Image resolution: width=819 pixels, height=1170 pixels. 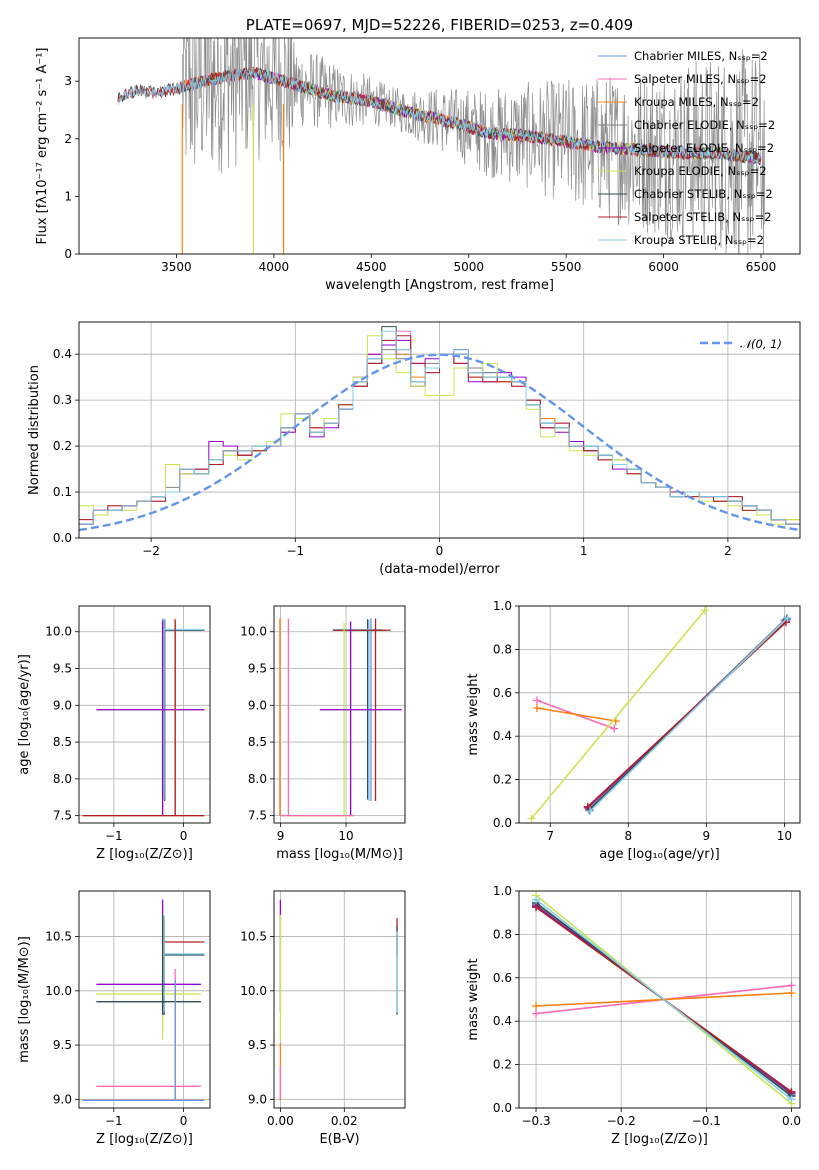 What do you see at coordinates (502, 736) in the screenshot?
I see `y-tick-label: 0.4` at bounding box center [502, 736].